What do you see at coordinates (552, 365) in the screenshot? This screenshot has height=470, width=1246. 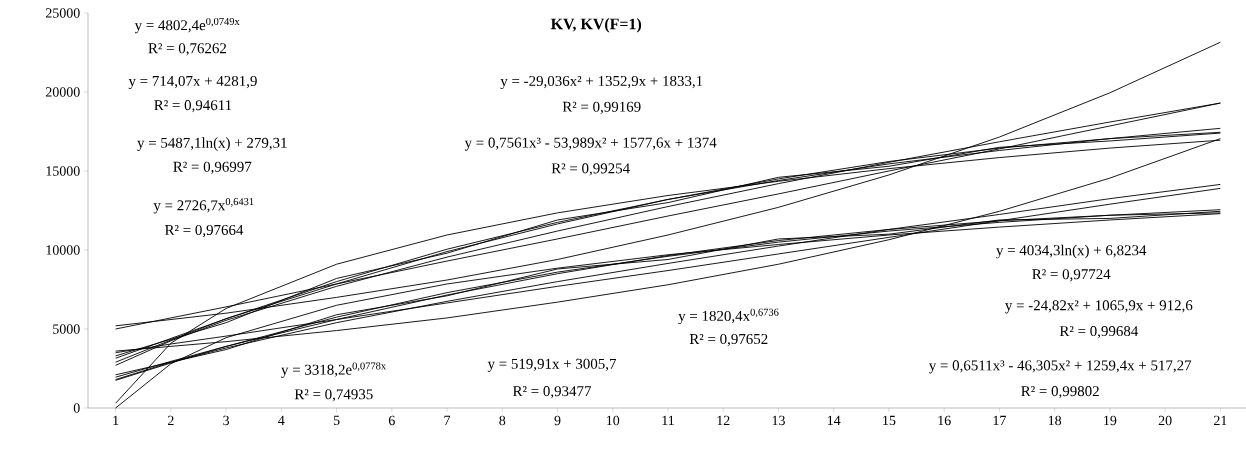 I see `annotation: y = 519,91x + 3005,7` at bounding box center [552, 365].